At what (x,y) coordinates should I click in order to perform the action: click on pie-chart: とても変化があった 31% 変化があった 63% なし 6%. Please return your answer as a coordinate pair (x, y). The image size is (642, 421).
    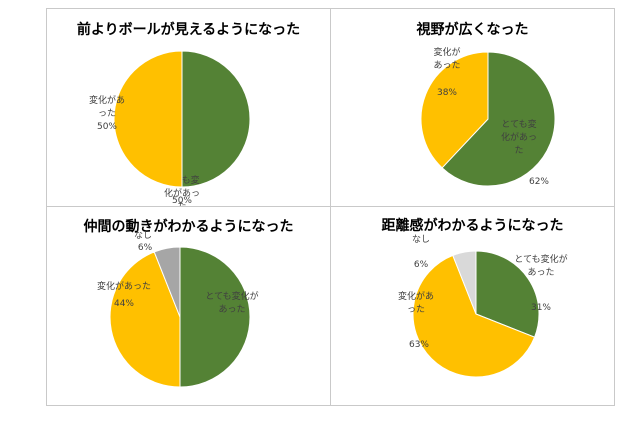
    Looking at the image, I should click on (483, 306).